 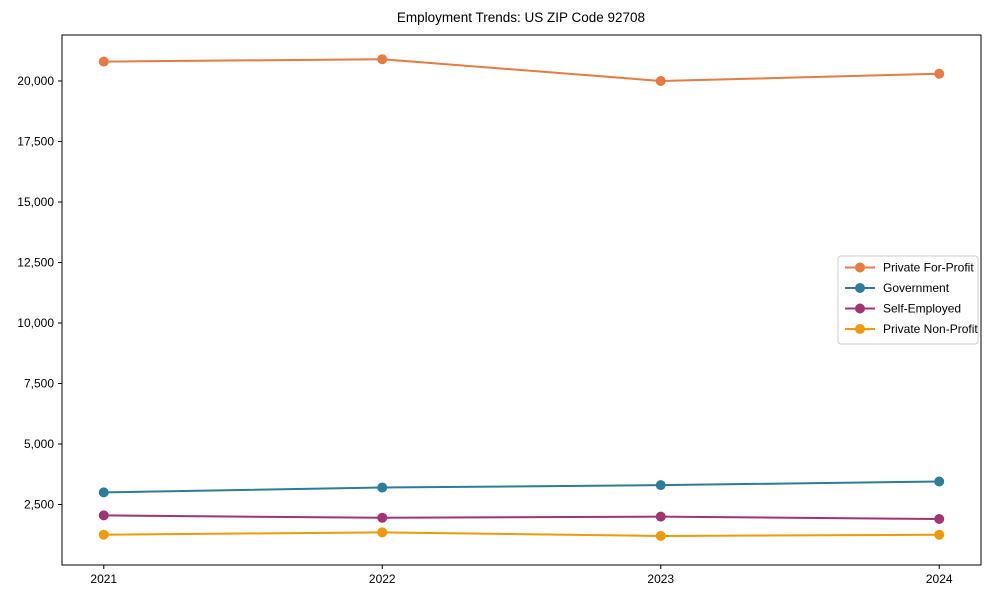 I want to click on legend-item: Self-Employed, so click(x=903, y=309).